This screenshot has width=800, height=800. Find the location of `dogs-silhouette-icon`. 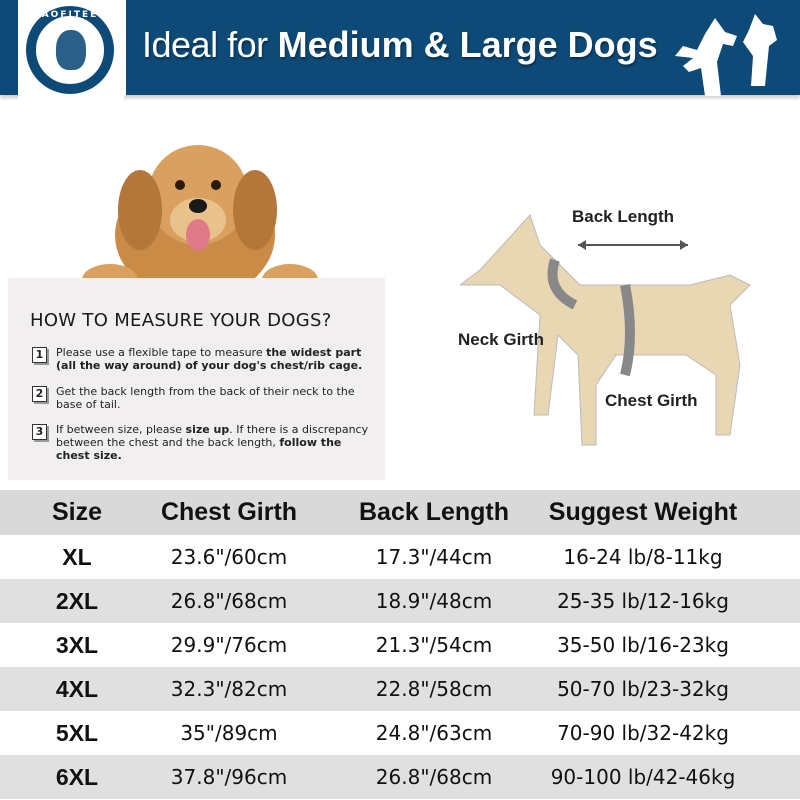

dogs-silhouette-icon is located at coordinates (726, 55).